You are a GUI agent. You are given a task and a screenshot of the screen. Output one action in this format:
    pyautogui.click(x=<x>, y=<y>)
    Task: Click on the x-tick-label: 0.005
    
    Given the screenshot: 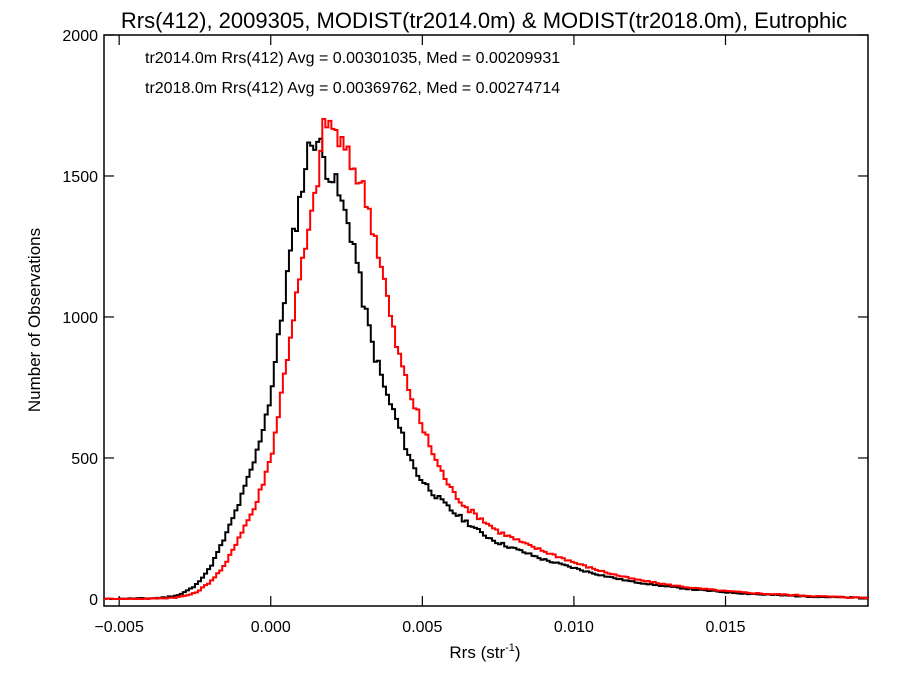 What is the action you would take?
    pyautogui.click(x=422, y=627)
    